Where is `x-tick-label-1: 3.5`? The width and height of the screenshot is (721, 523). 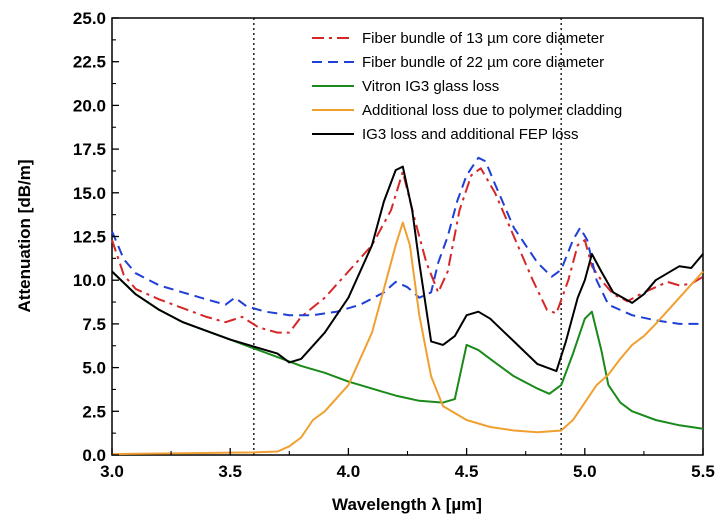 x-tick-label-1: 3.5 is located at coordinates (230, 471).